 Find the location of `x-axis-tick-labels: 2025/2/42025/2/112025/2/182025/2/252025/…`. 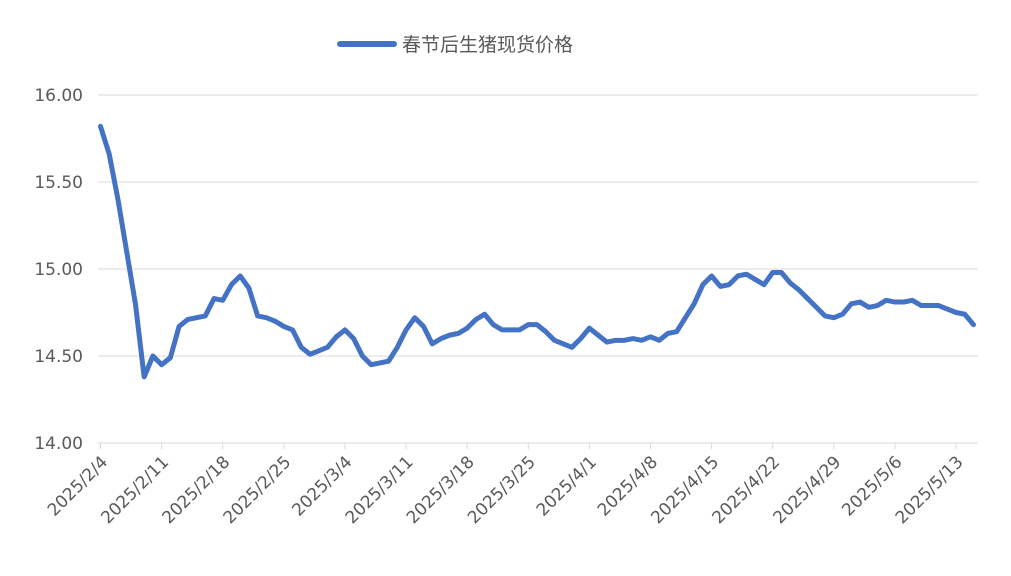

x-axis-tick-labels: 2025/2/42025/2/112025/2/182025/2/252025/… is located at coordinates (506, 490).